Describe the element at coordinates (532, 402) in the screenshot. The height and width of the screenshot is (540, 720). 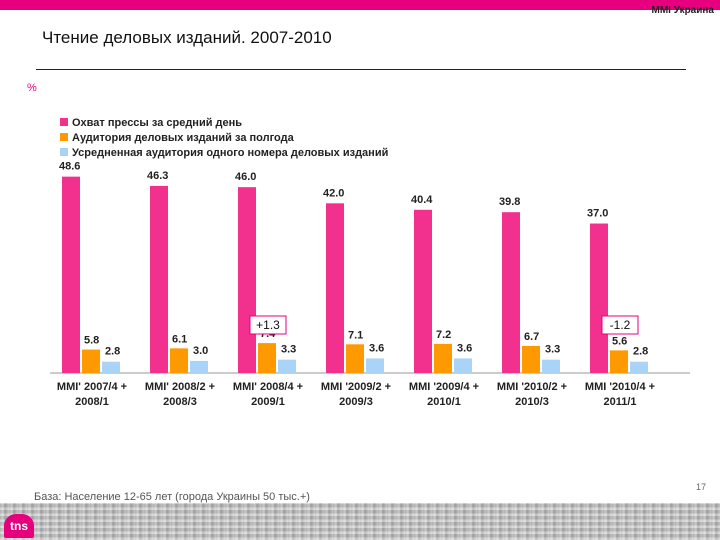
I see `category-label-c6-line2: 2010/3` at that location.